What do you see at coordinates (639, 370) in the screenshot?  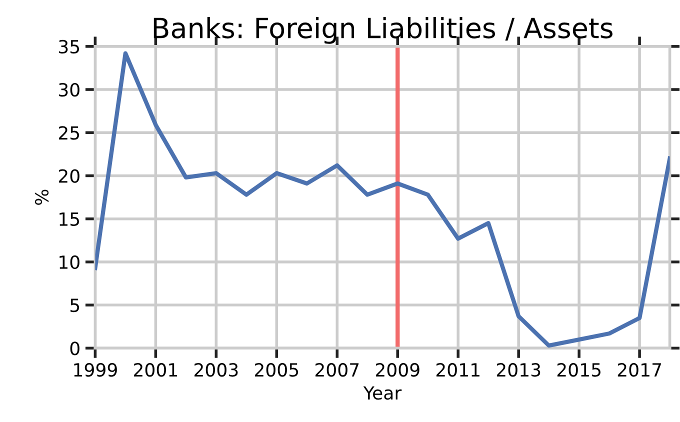 I see `x-tick-label: 2017` at bounding box center [639, 370].